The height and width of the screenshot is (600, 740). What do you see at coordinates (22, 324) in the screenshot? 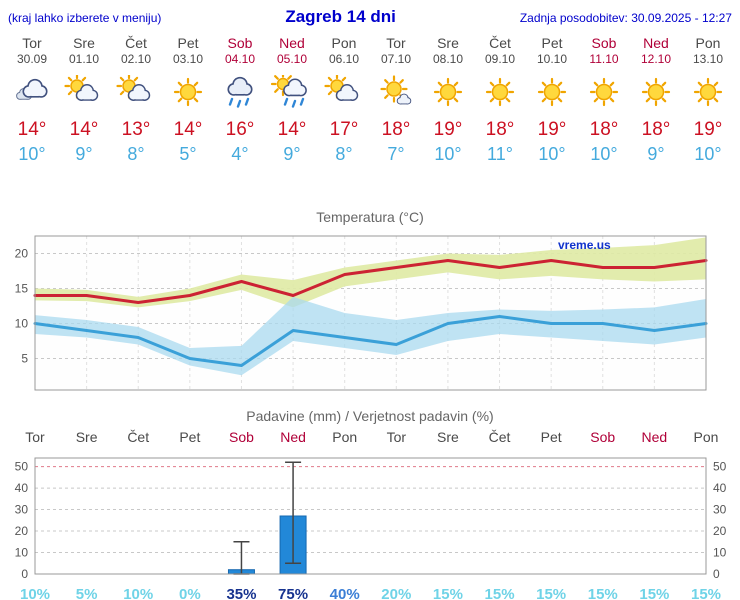
I see `temp-y-tick: 10` at bounding box center [22, 324].